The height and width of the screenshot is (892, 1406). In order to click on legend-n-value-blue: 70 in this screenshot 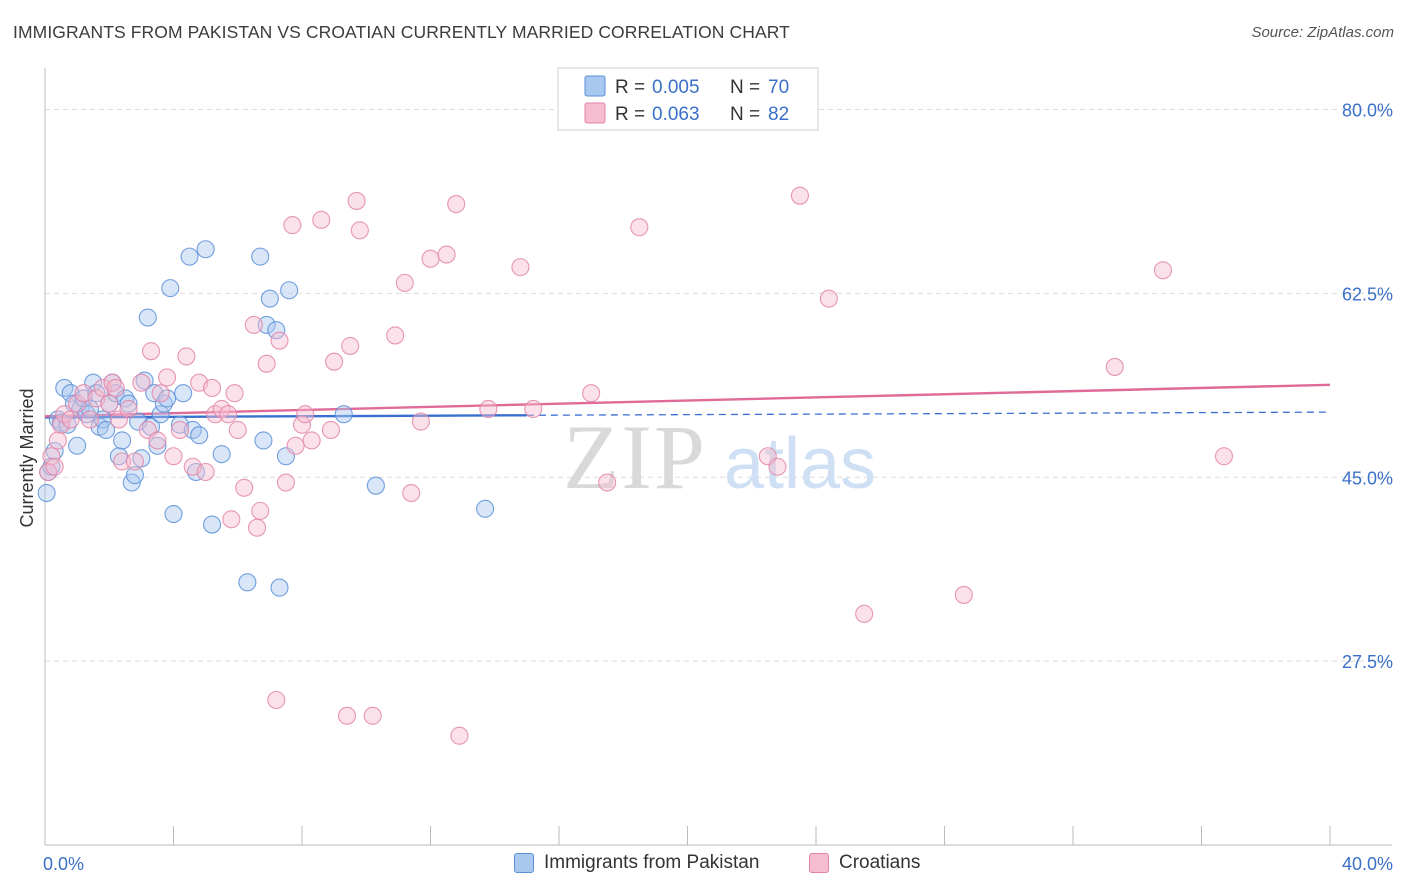, I will do `click(778, 87)`.